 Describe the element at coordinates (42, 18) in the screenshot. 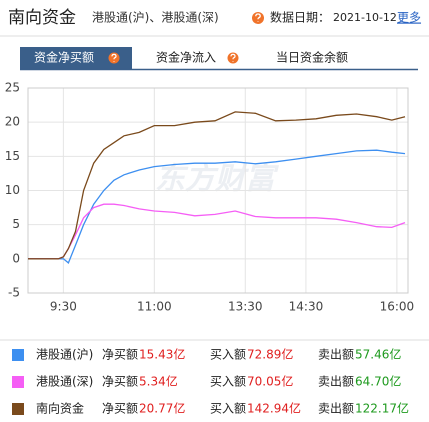

I see `title: 南向资金` at that location.